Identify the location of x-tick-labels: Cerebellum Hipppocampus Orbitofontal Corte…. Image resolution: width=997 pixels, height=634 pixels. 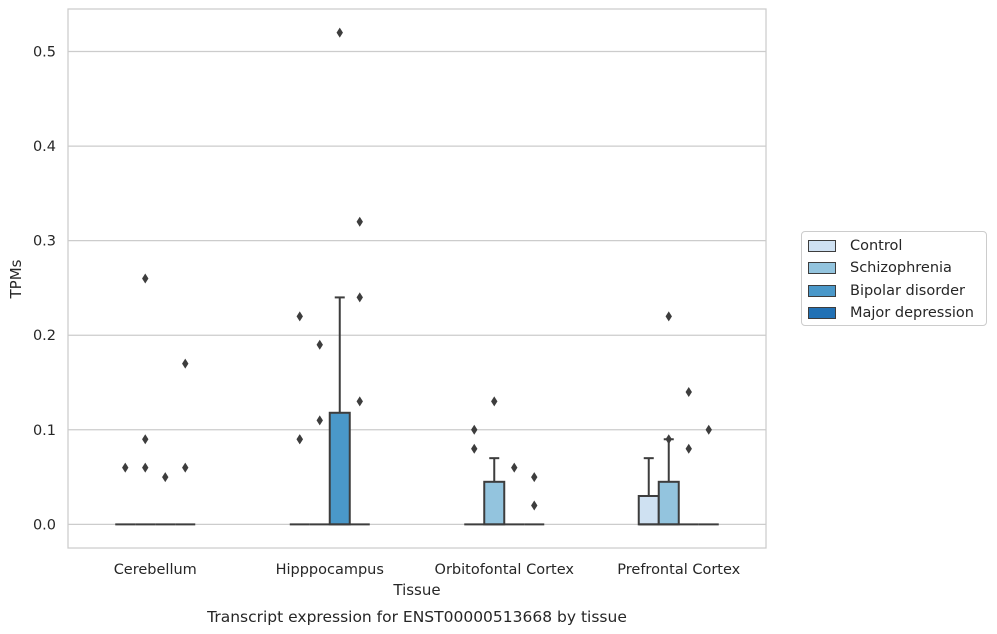
(427, 570).